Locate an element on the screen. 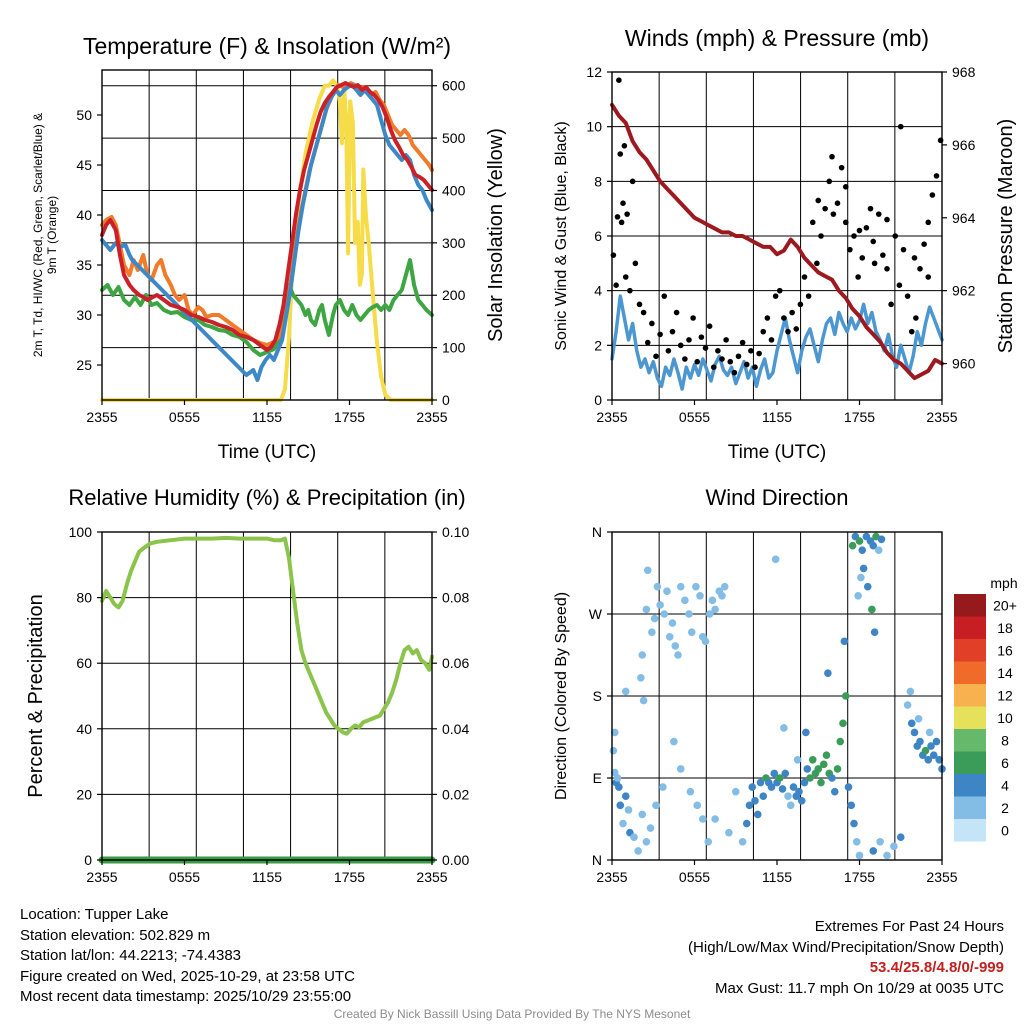 Image resolution: width=1024 pixels, height=1024 pixels. location-text: Location: Tupper Lake is located at coordinates (94, 914).